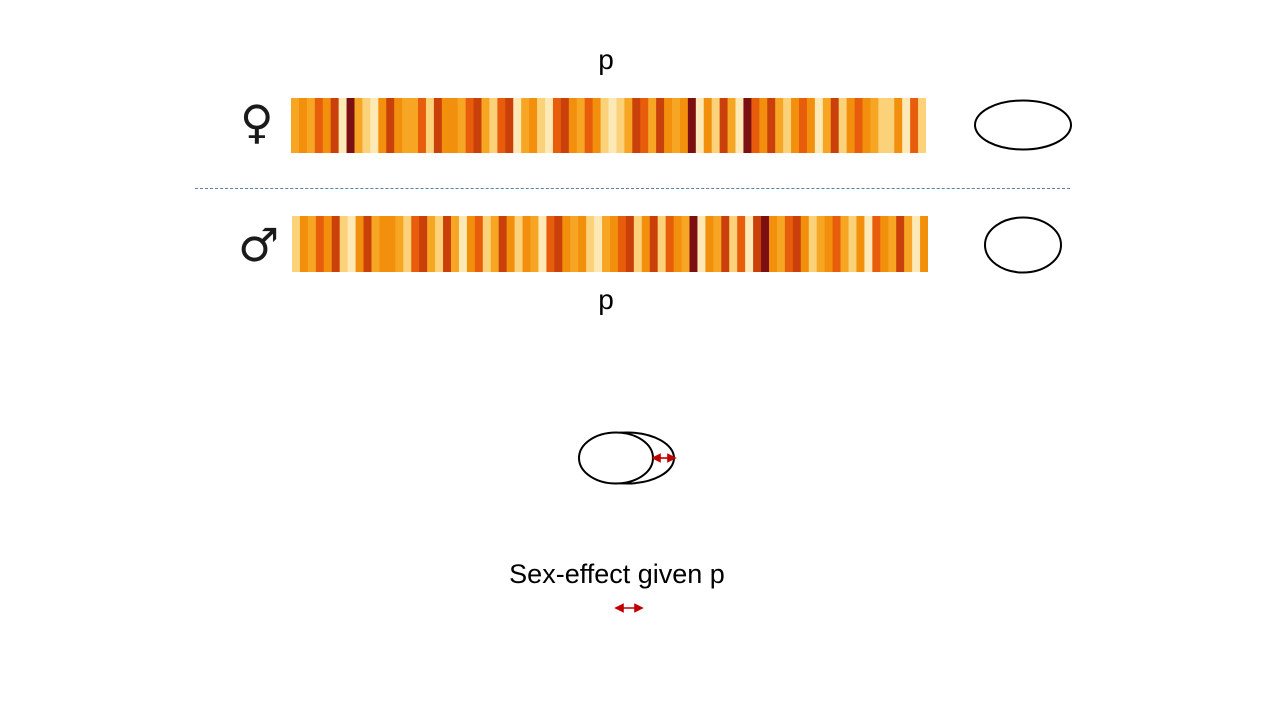 The image size is (1280, 720). I want to click on male-ellipse, so click(1023, 245).